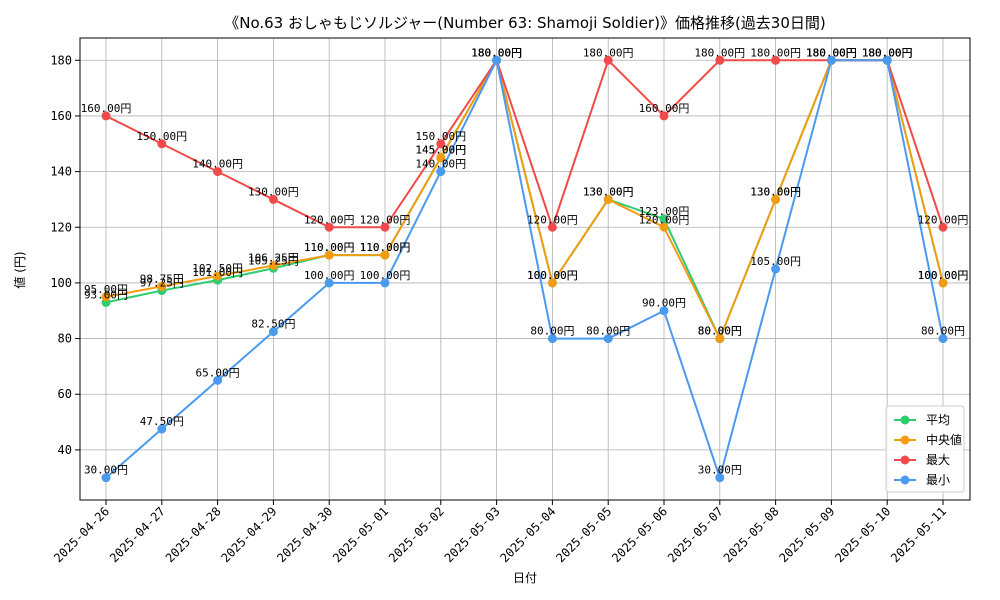 Image resolution: width=1000 pixels, height=600 pixels. Describe the element at coordinates (61, 60) in the screenshot. I see `y-tick-label: 180` at that location.